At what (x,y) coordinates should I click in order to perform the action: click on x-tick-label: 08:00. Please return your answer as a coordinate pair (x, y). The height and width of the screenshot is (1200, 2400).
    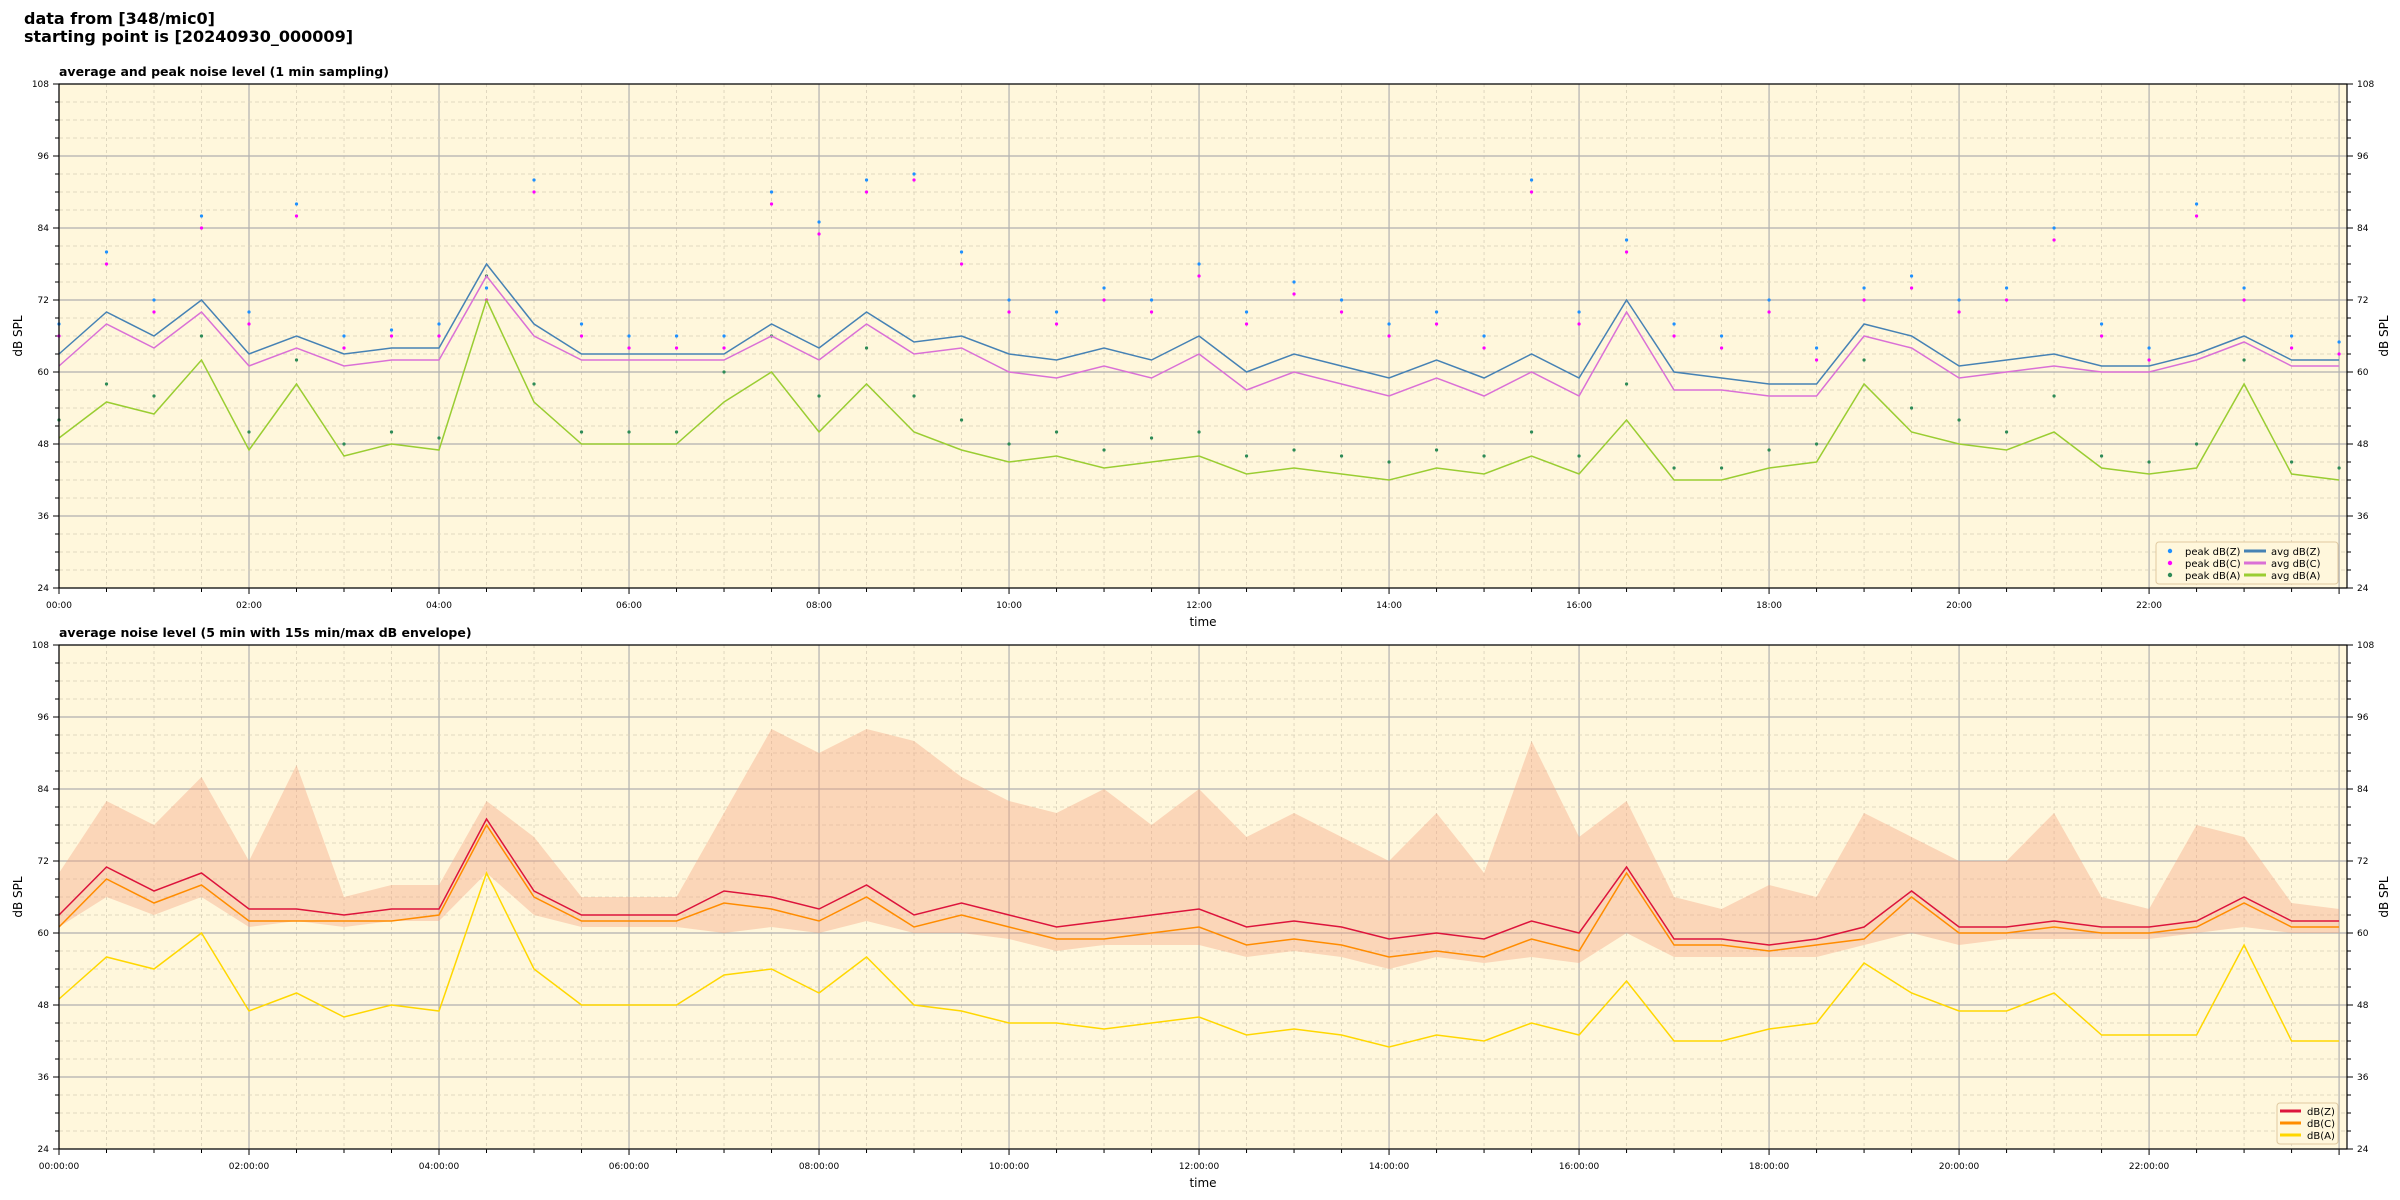
    Looking at the image, I should click on (819, 606).